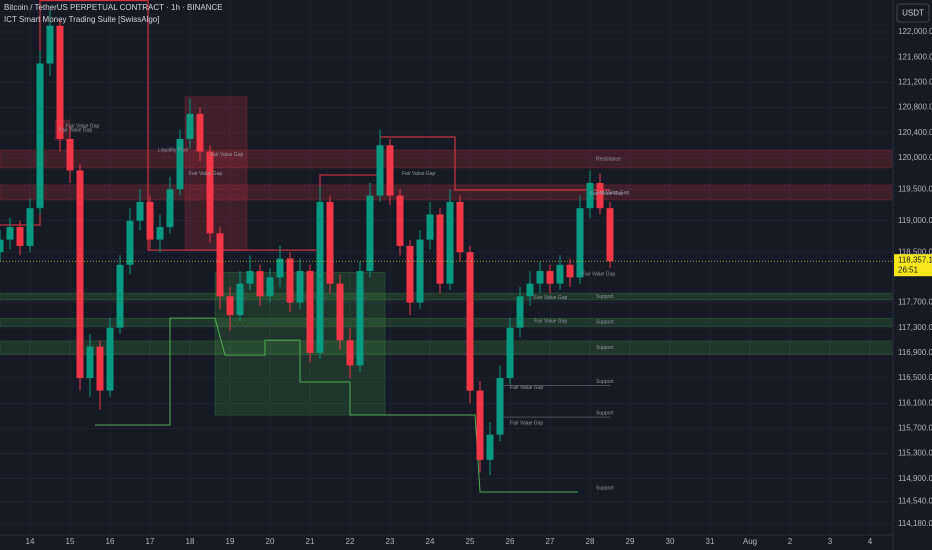 Image resolution: width=932 pixels, height=550 pixels. What do you see at coordinates (190, 541) in the screenshot?
I see `x-tick-label: 18` at bounding box center [190, 541].